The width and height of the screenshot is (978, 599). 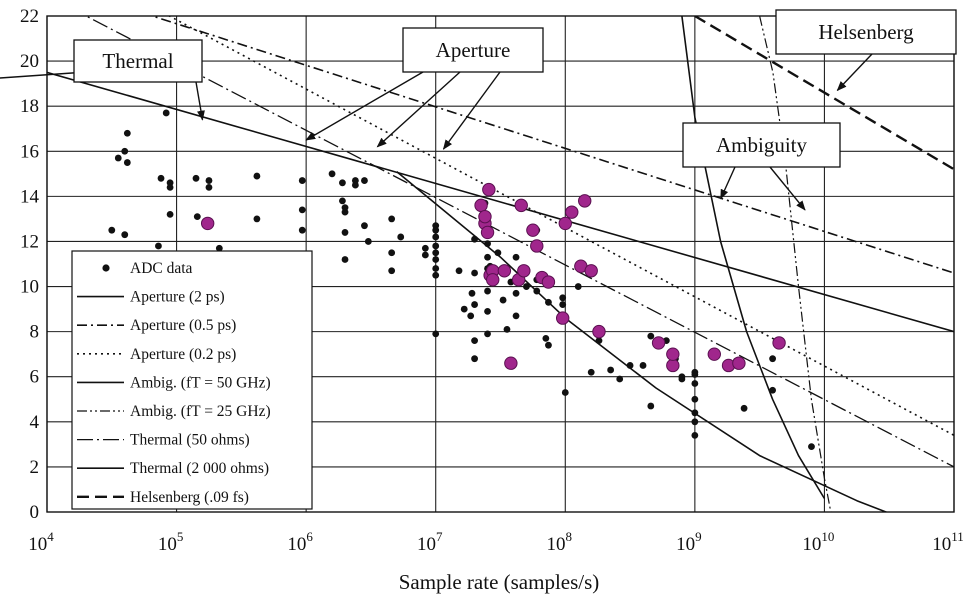 What do you see at coordinates (183, 354) in the screenshot?
I see `legend-label: Aperture (0.2 ps)` at bounding box center [183, 354].